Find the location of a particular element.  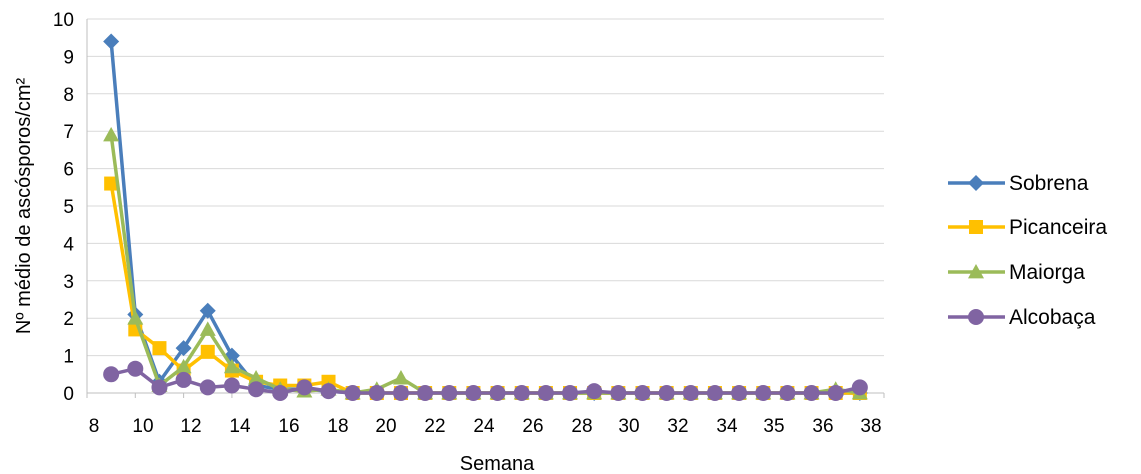

x-tick-label: 26 is located at coordinates (532, 426).